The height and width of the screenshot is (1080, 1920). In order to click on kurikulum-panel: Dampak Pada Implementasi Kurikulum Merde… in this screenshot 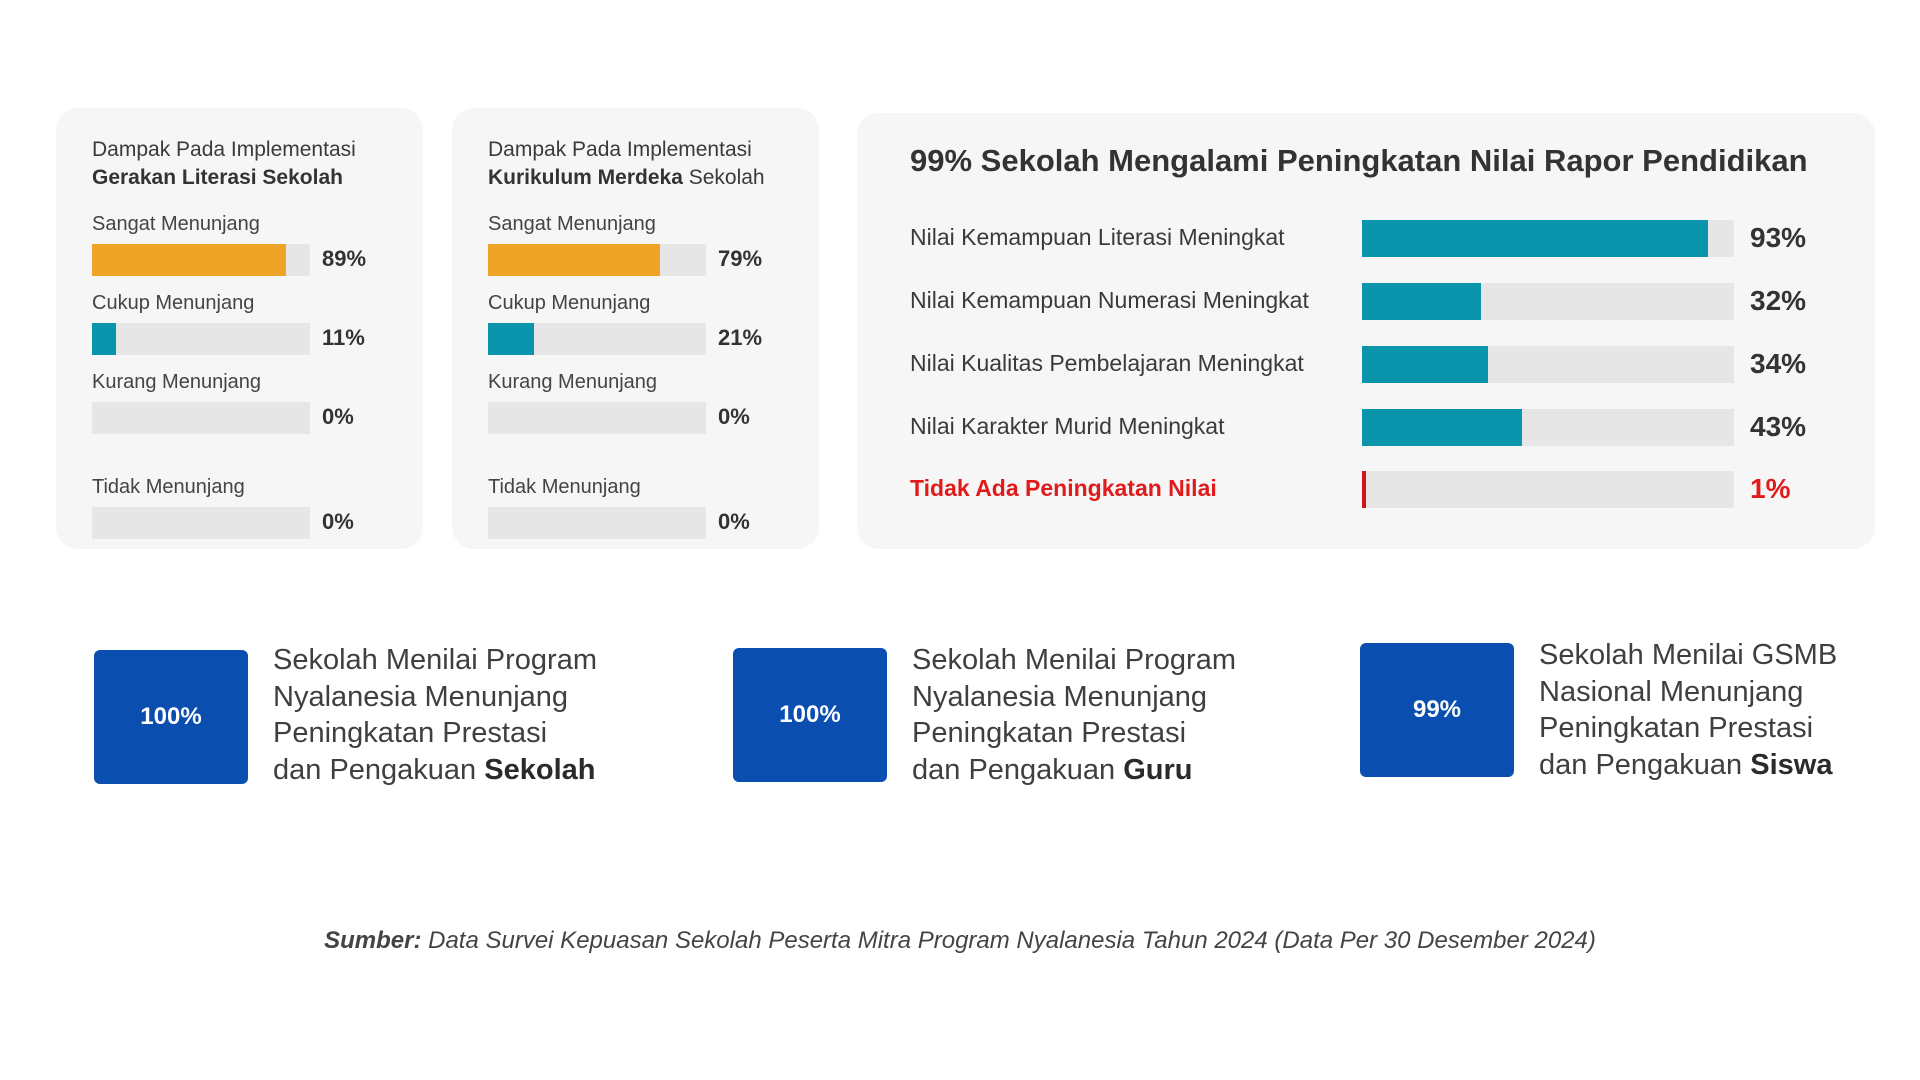, I will do `click(635, 328)`.